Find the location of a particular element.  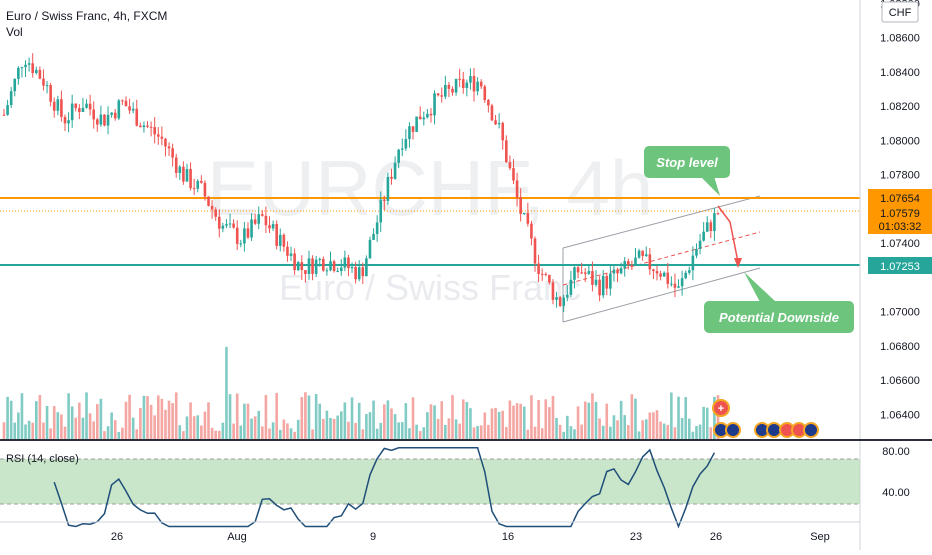

price-channel is located at coordinates (661, 259).